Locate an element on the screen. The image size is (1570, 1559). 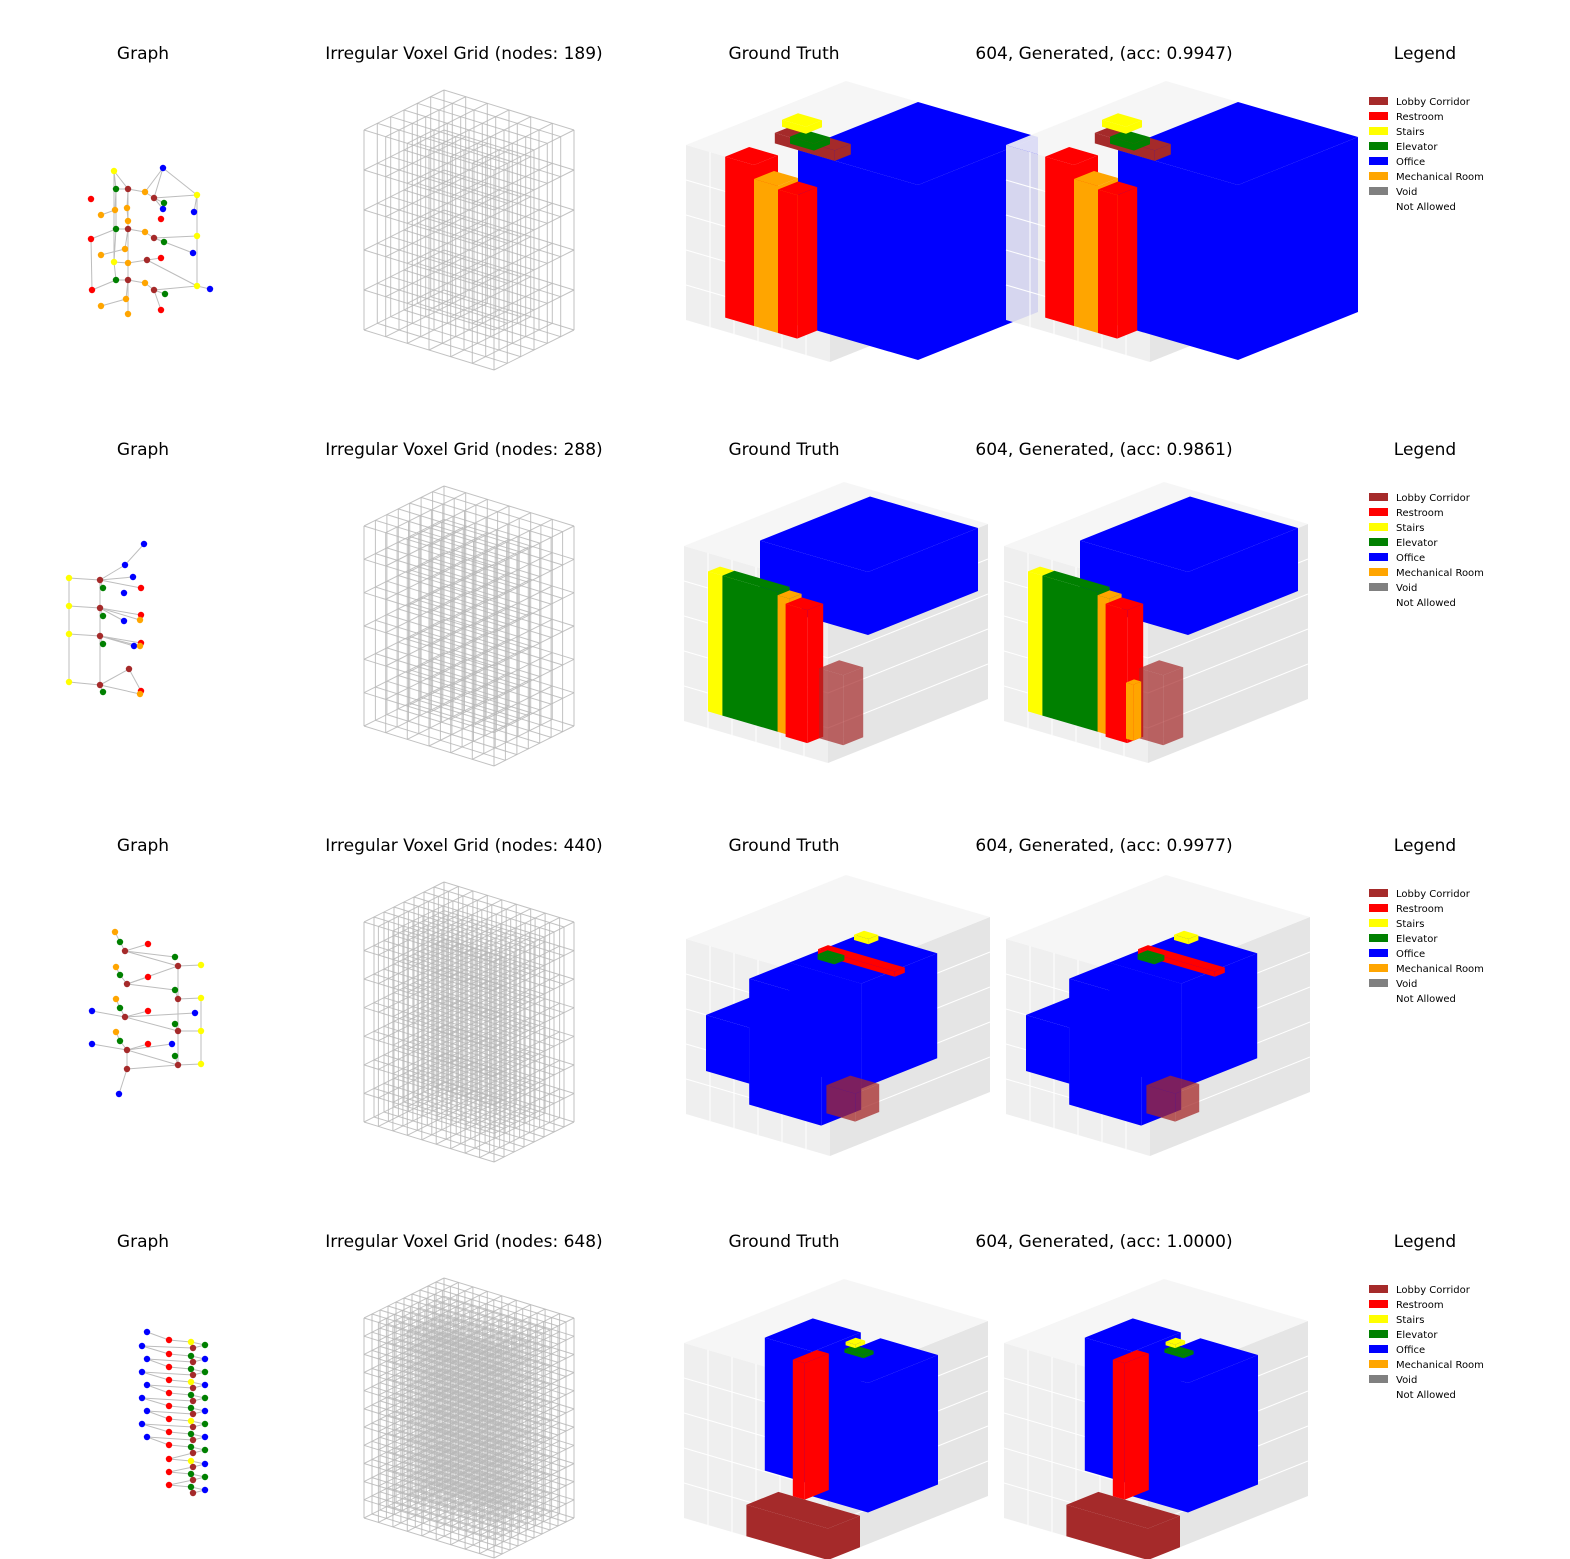
legend-swatch-office is located at coordinates (1378, 1349).